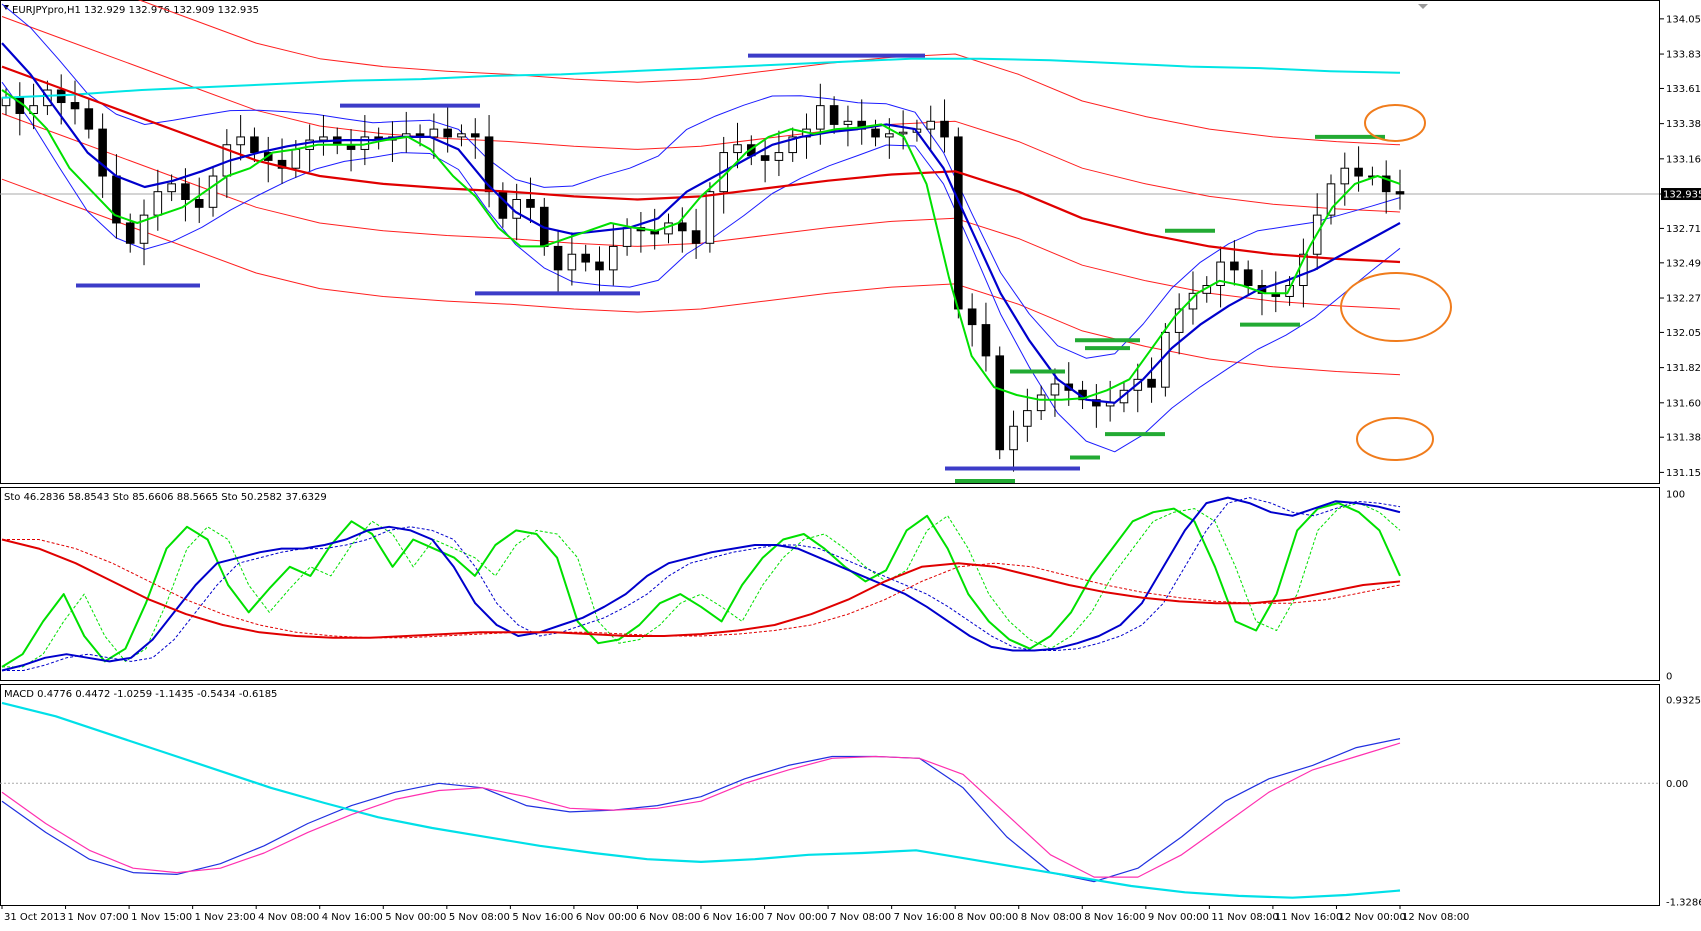 The image size is (1701, 931). Describe the element at coordinates (987, 917) in the screenshot. I see `time-axis-label: 8 Nov 00:00` at that location.